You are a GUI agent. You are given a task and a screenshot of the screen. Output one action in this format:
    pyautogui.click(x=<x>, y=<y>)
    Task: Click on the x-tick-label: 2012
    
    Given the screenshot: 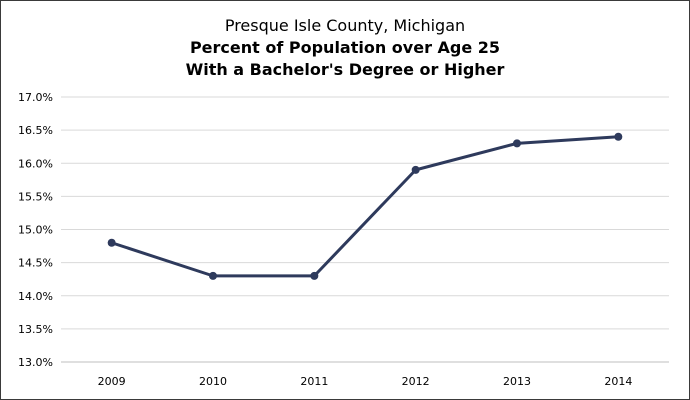 What is the action you would take?
    pyautogui.click(x=416, y=381)
    